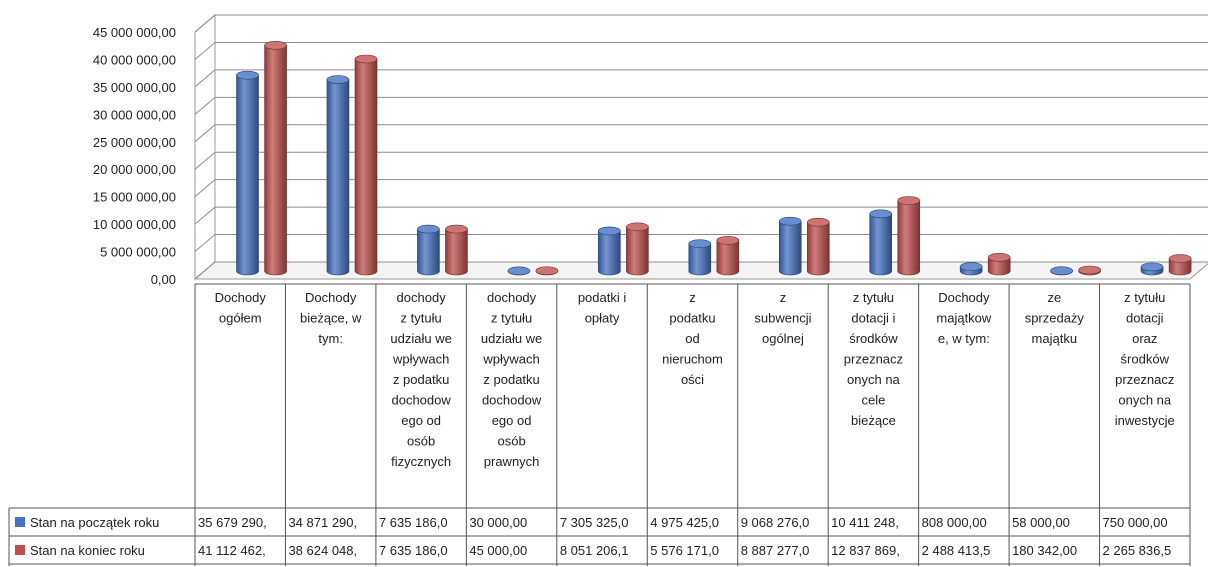  I want to click on y-tick-label: 30 000 000,00, so click(134, 114).